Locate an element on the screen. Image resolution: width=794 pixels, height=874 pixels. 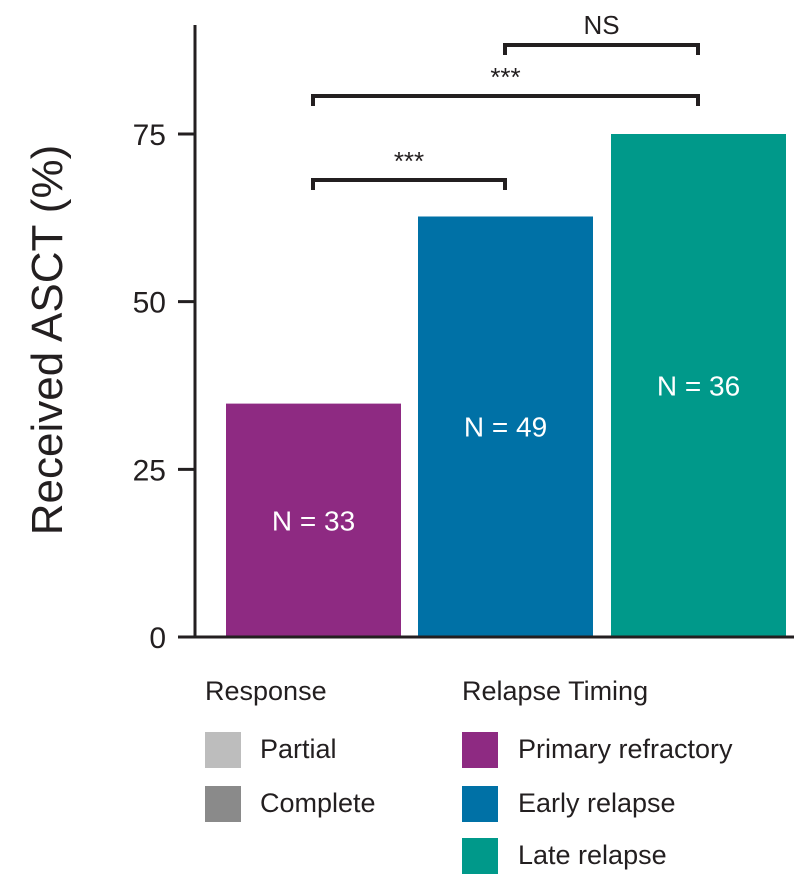
bar-primary-refractory is located at coordinates (313, 520).